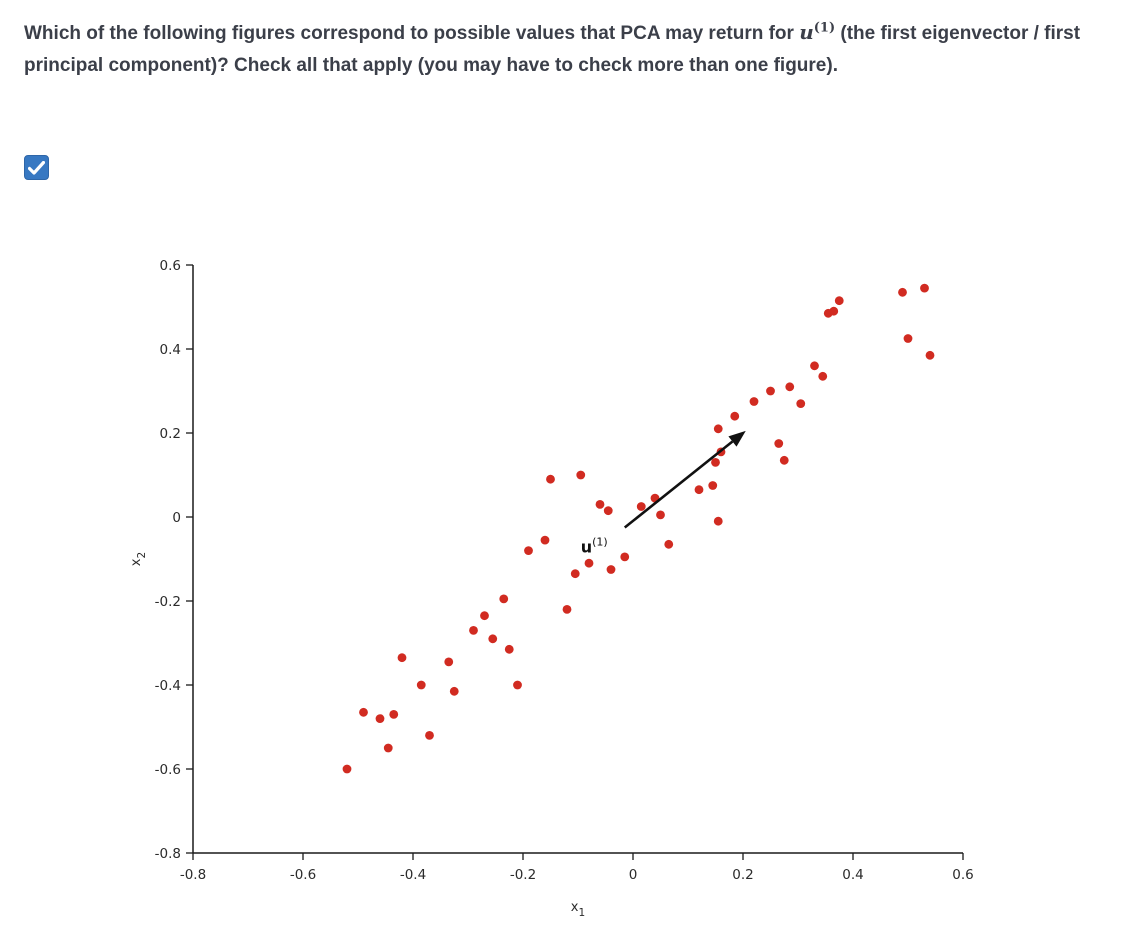 The height and width of the screenshot is (926, 1146). What do you see at coordinates (742, 875) in the screenshot?
I see `x-tick-label: 0.2` at bounding box center [742, 875].